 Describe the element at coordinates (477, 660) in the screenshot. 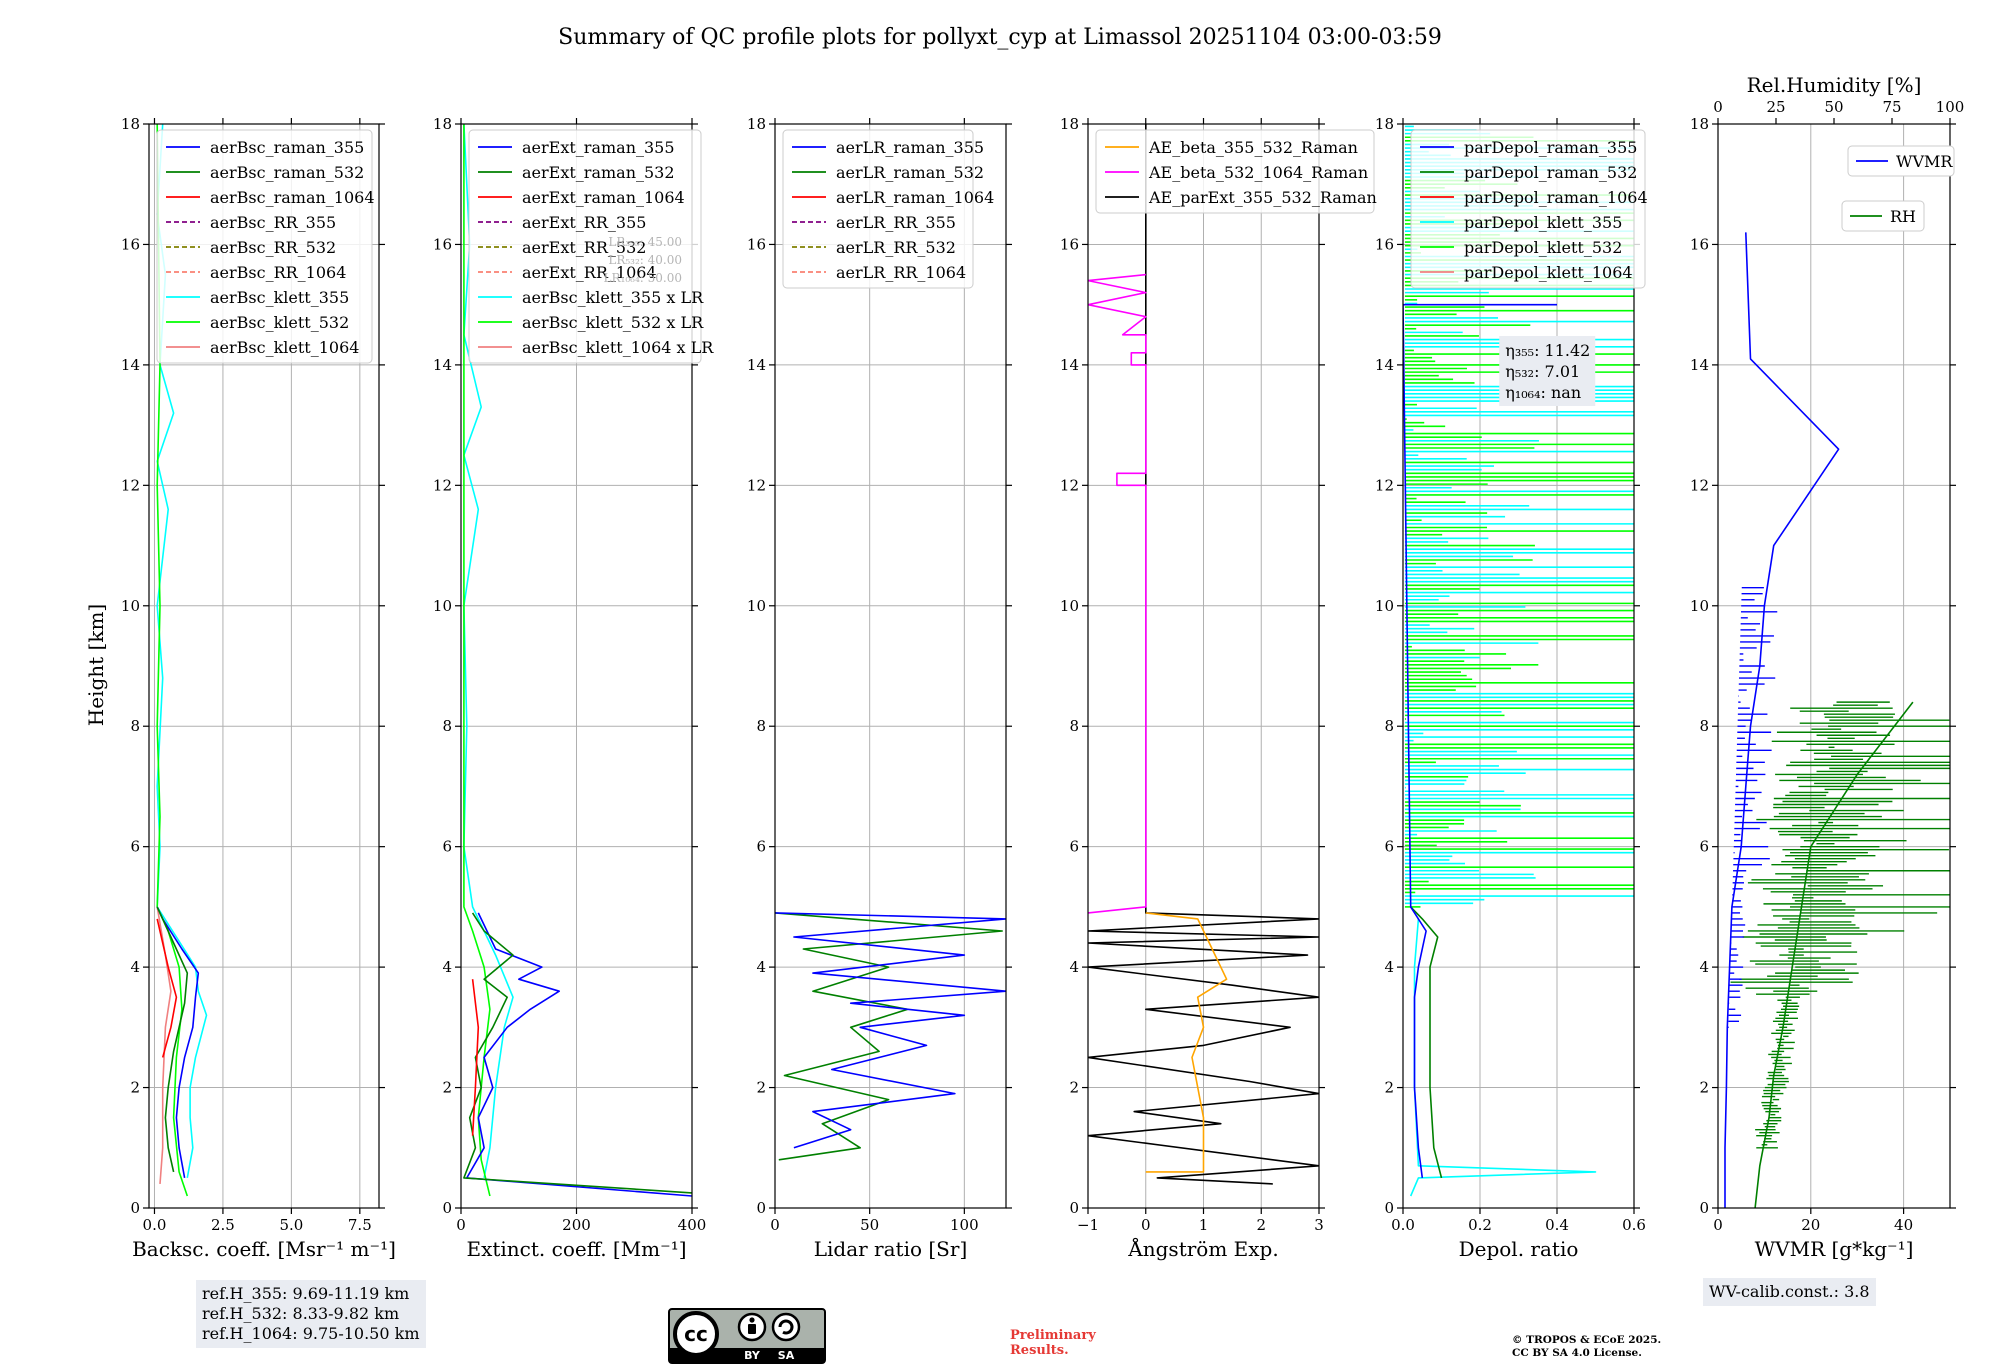

I see `series-aerBsc_klett_532 x LR` at that location.